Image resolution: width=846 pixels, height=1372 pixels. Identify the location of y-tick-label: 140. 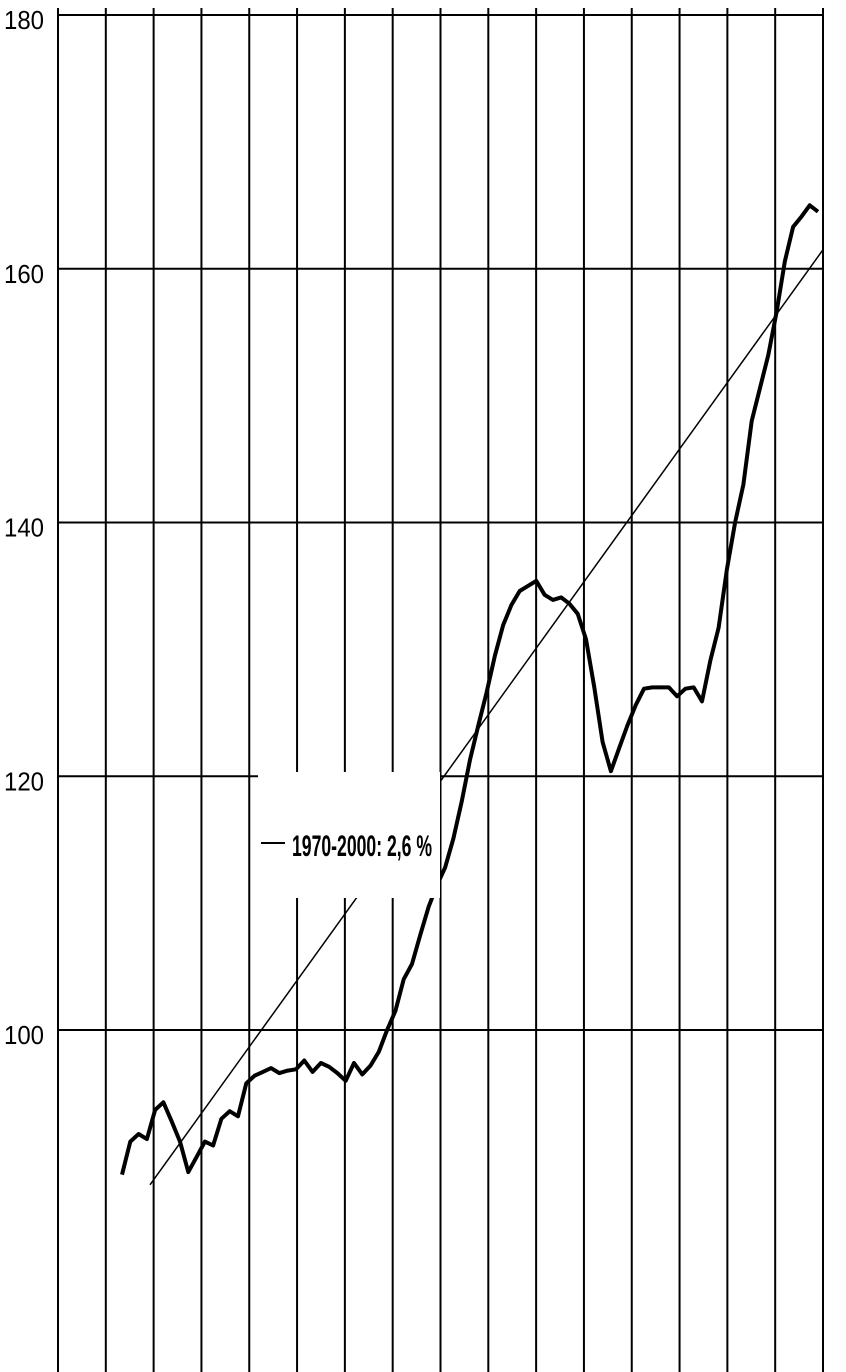
(24, 528).